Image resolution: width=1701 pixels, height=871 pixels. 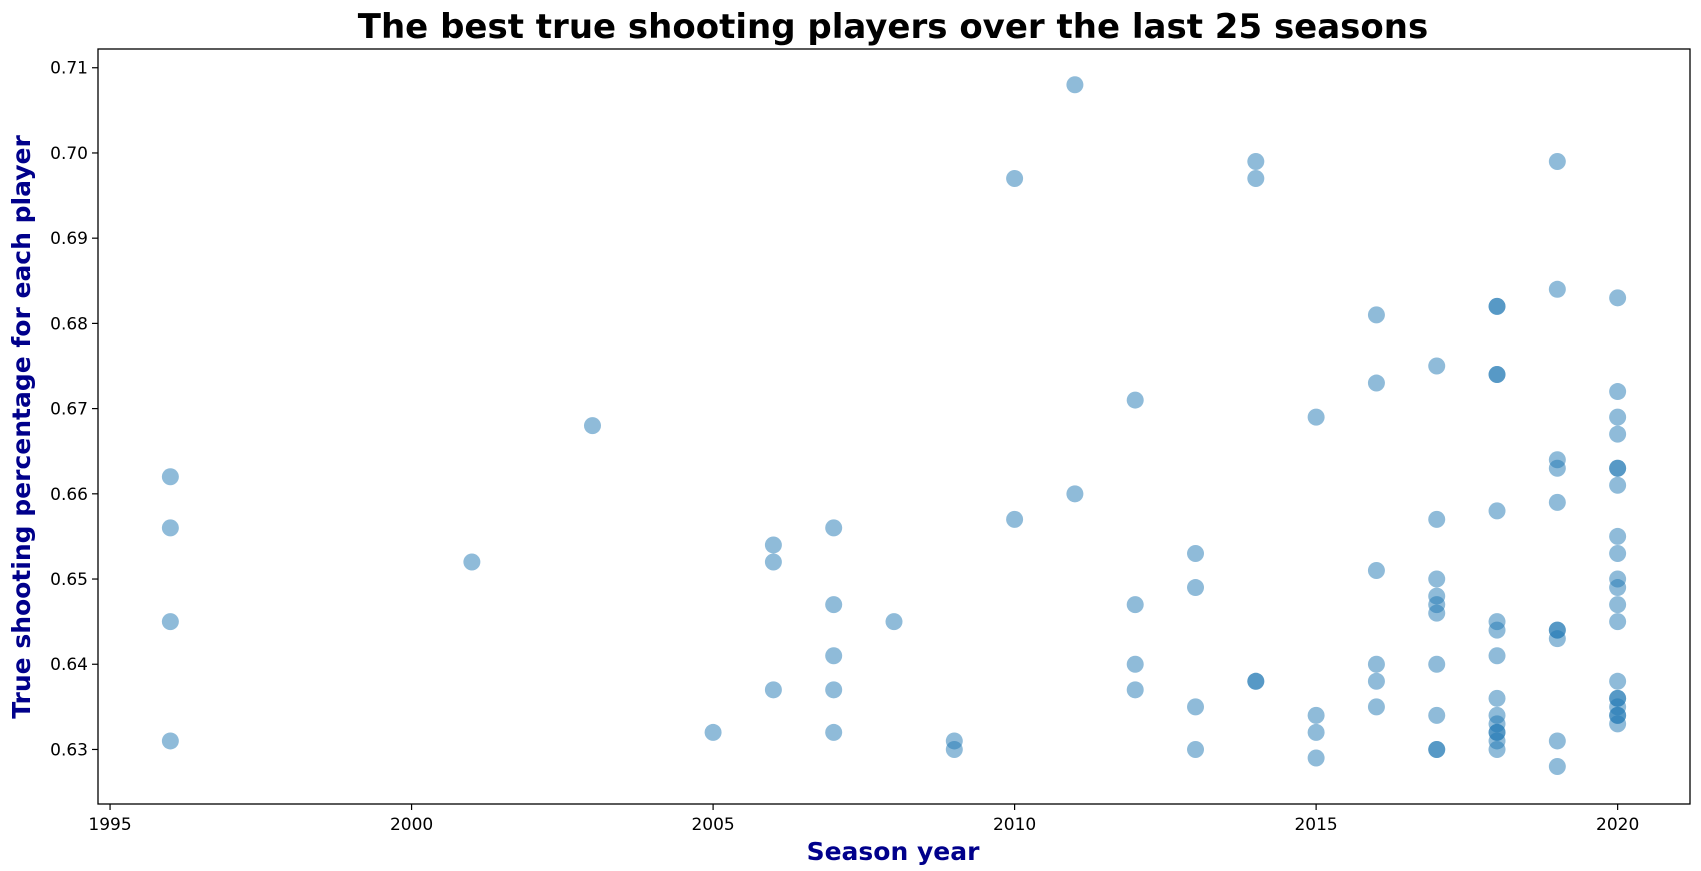 I want to click on x-tick-label: 2015, so click(x=1315, y=825).